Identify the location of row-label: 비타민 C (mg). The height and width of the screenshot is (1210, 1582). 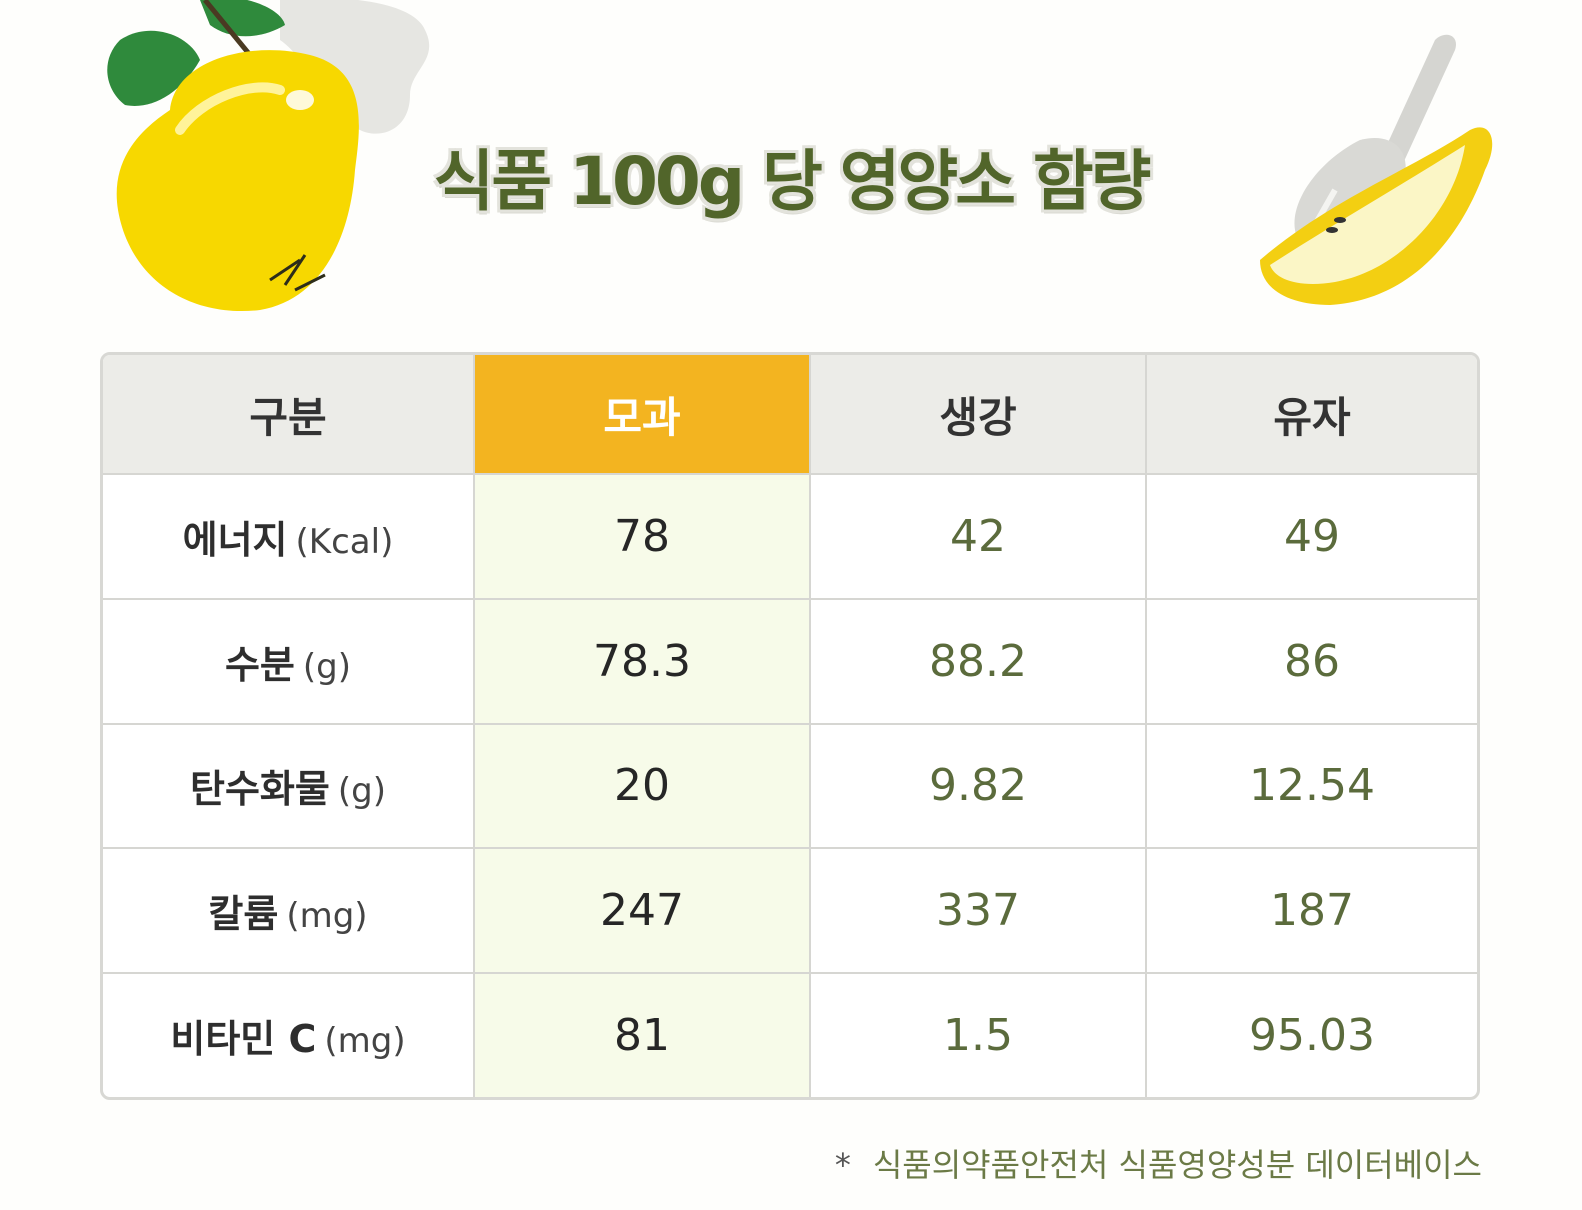
(289, 1034).